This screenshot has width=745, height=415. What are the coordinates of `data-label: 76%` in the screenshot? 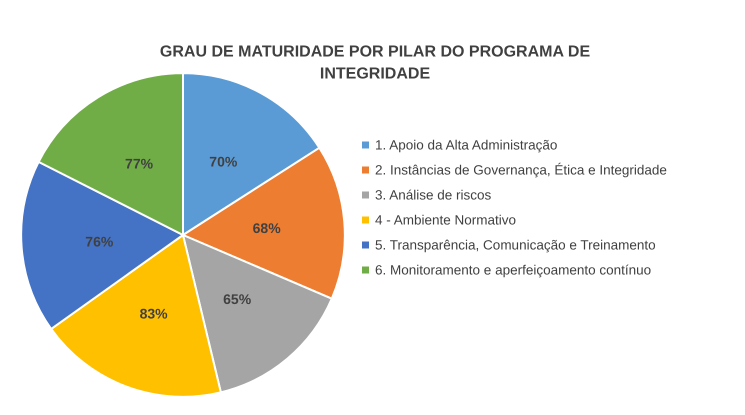 It's located at (99, 241).